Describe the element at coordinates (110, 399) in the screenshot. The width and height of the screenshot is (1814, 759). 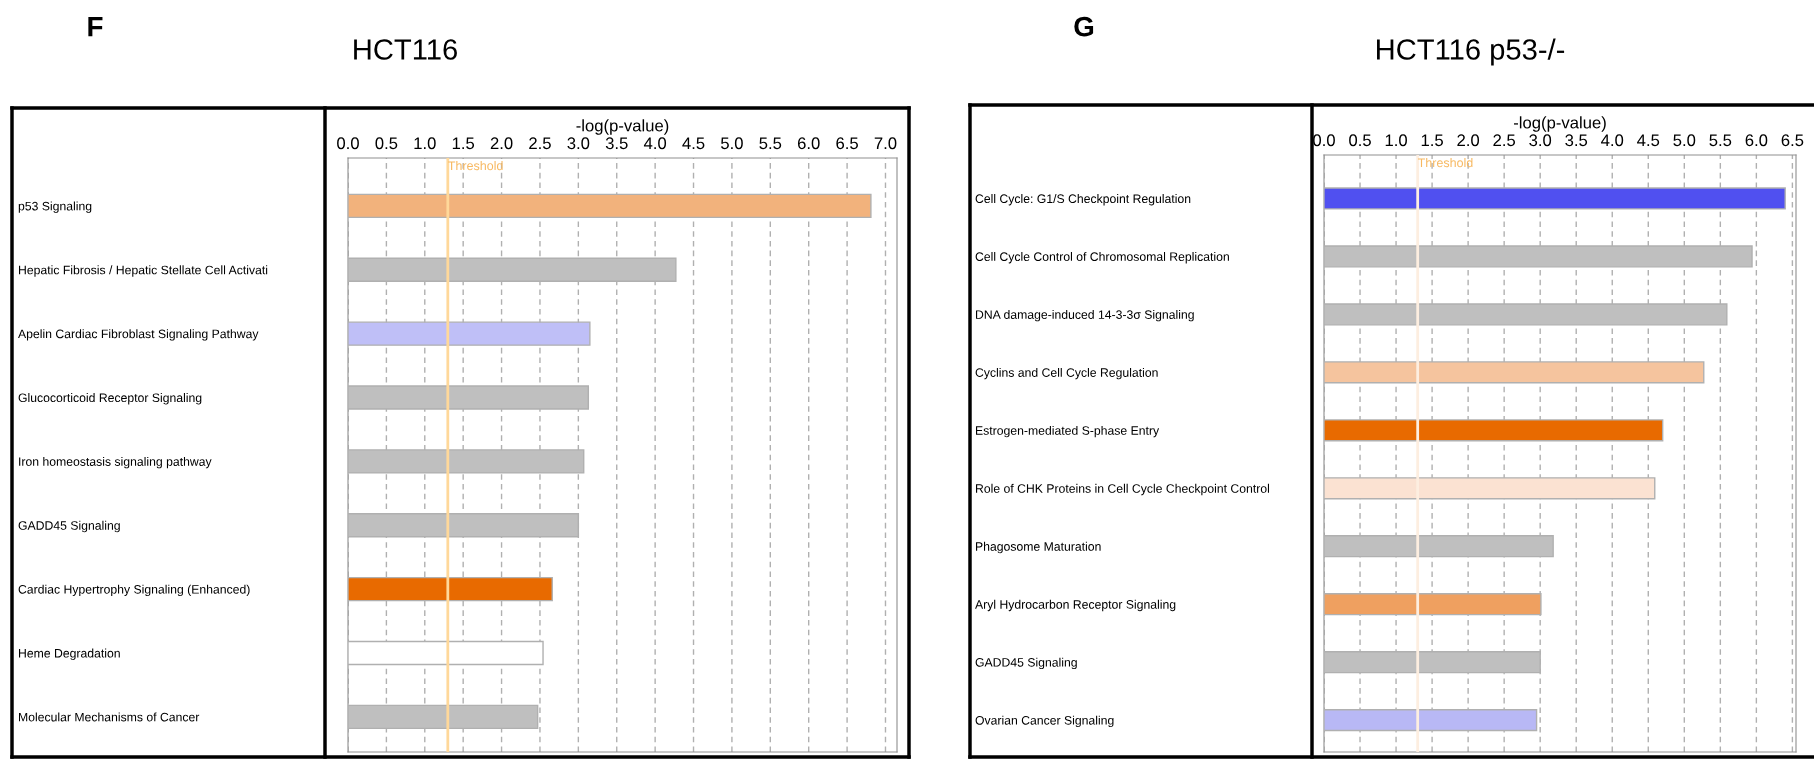
I see `y-tick-label: Glucocorticoid Receptor Signaling` at that location.